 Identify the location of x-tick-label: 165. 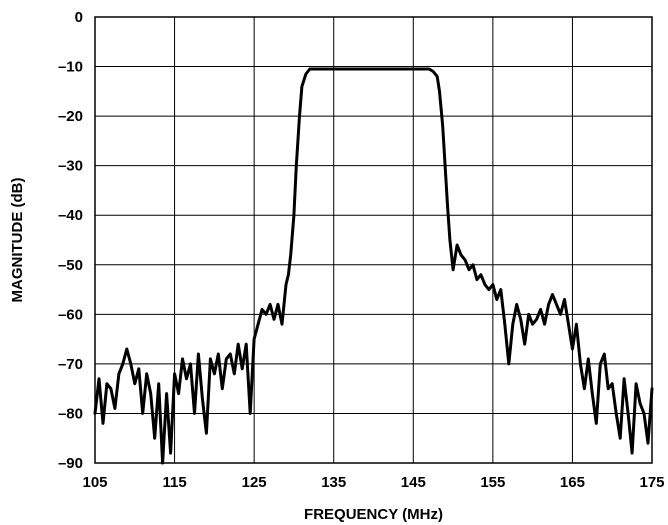
(572, 482).